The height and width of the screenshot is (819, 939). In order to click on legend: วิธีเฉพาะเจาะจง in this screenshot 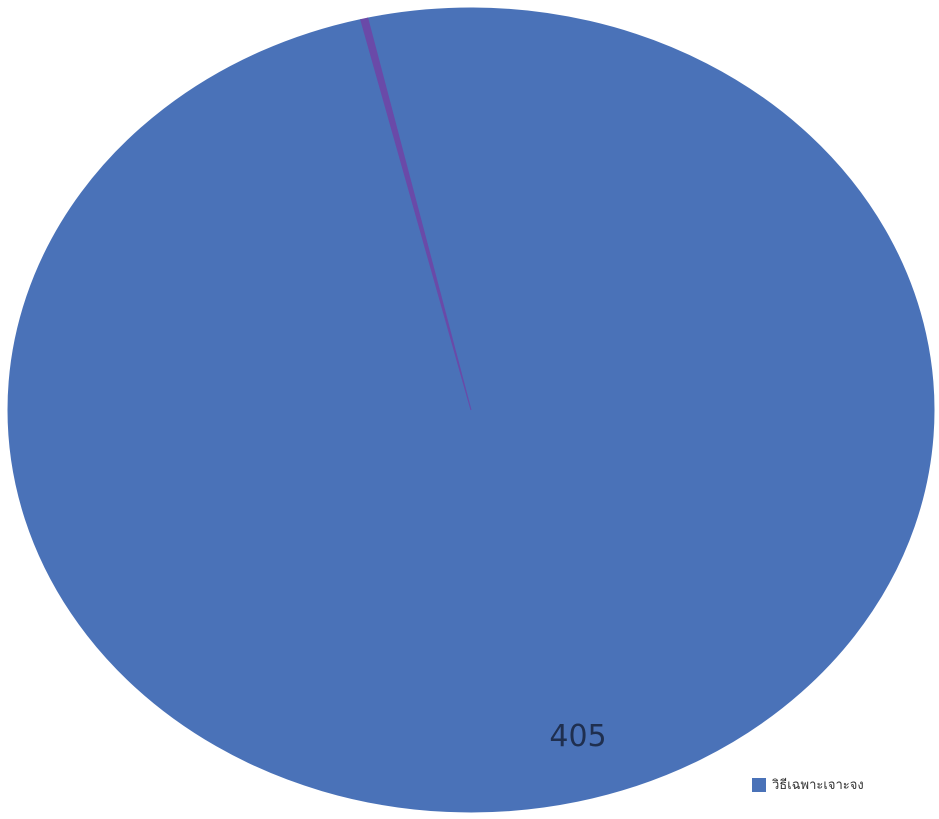, I will do `click(808, 784)`.